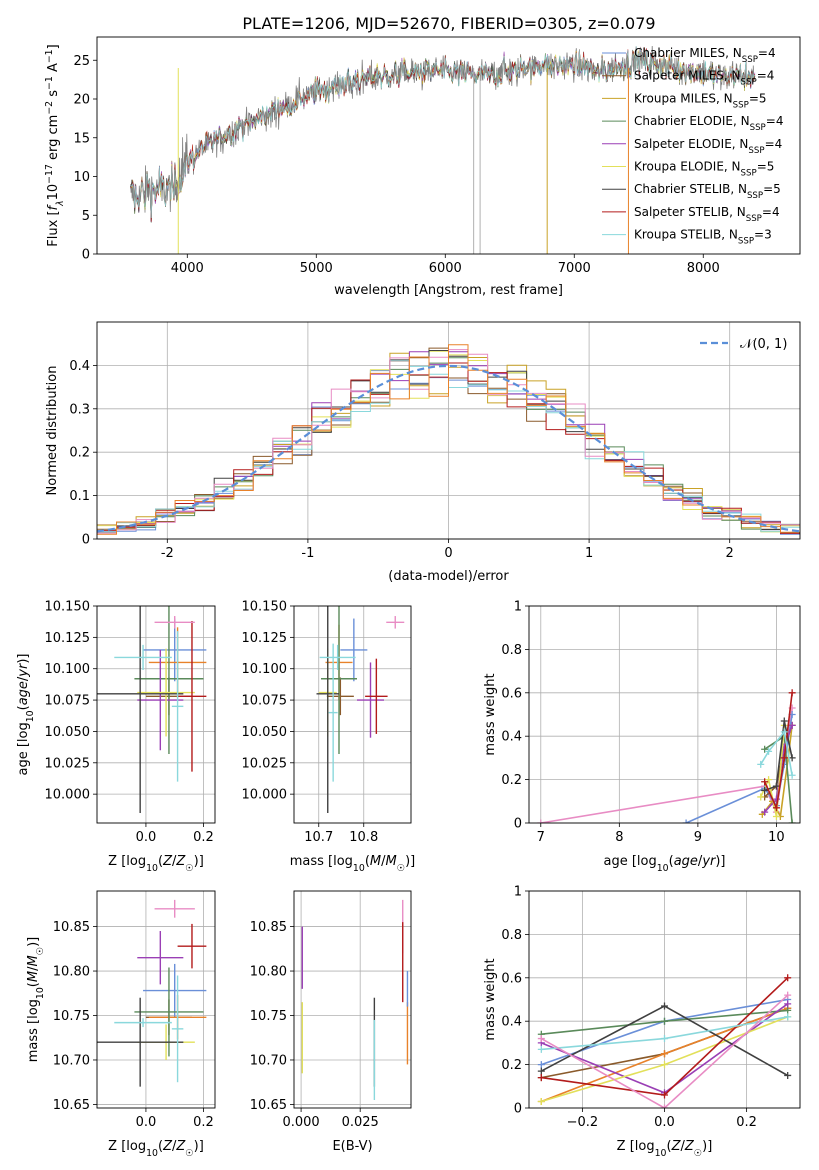  What do you see at coordinates (86, 216) in the screenshot?
I see `y-tick-label: 5` at bounding box center [86, 216].